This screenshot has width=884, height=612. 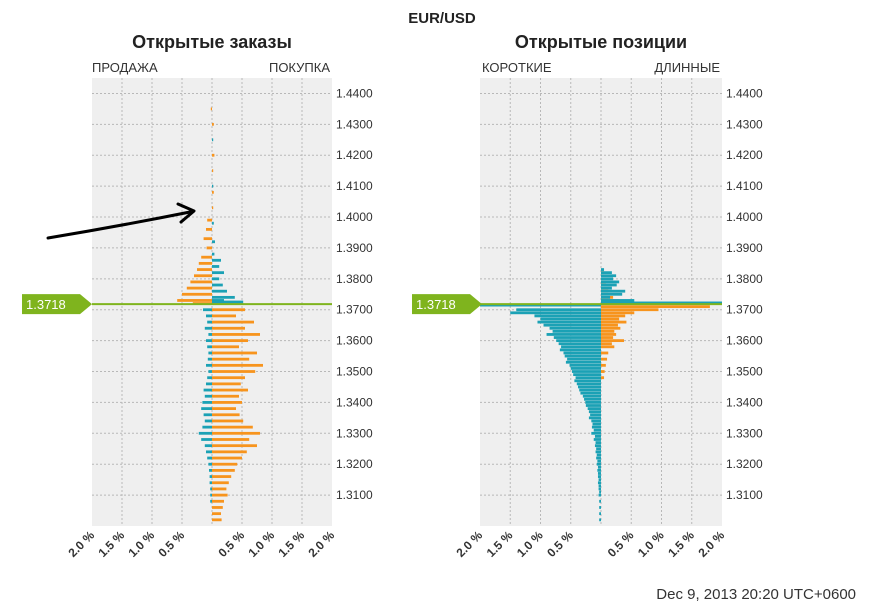 I want to click on y-tick-label: 1.4300, so click(x=354, y=124).